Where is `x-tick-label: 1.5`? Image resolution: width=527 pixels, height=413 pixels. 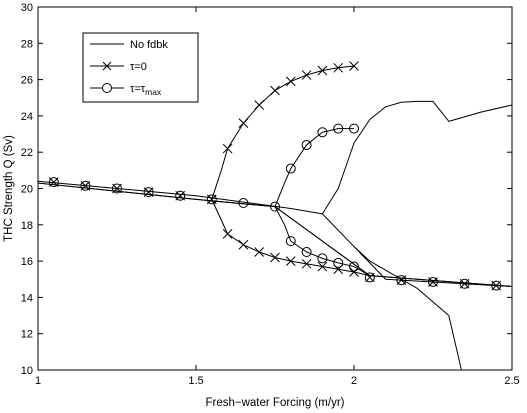
x-tick-label: 1.5 is located at coordinates (195, 381).